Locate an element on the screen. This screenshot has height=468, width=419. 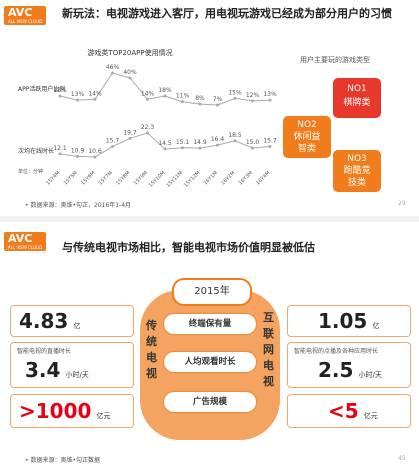
data-label: 14.5 is located at coordinates (165, 143).